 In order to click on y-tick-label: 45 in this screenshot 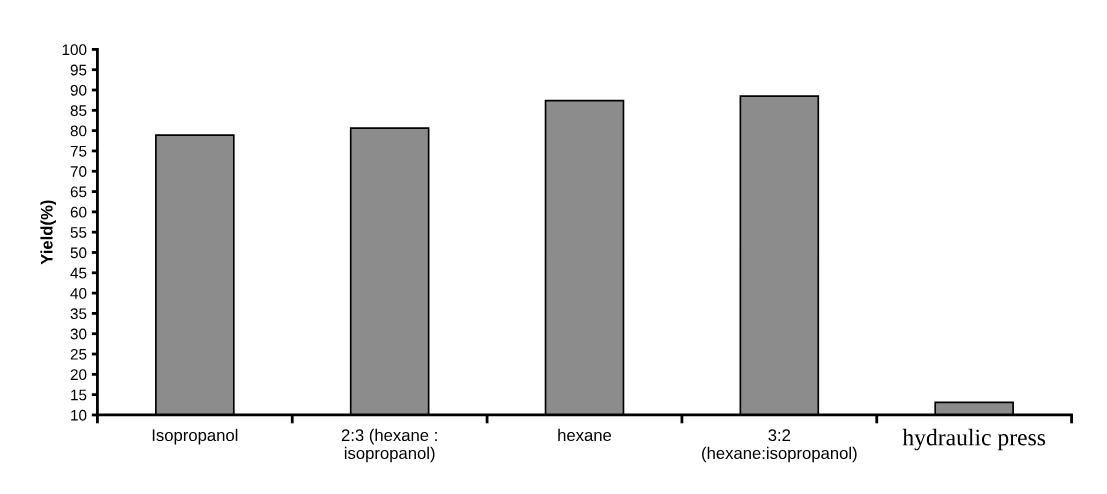, I will do `click(78, 273)`.